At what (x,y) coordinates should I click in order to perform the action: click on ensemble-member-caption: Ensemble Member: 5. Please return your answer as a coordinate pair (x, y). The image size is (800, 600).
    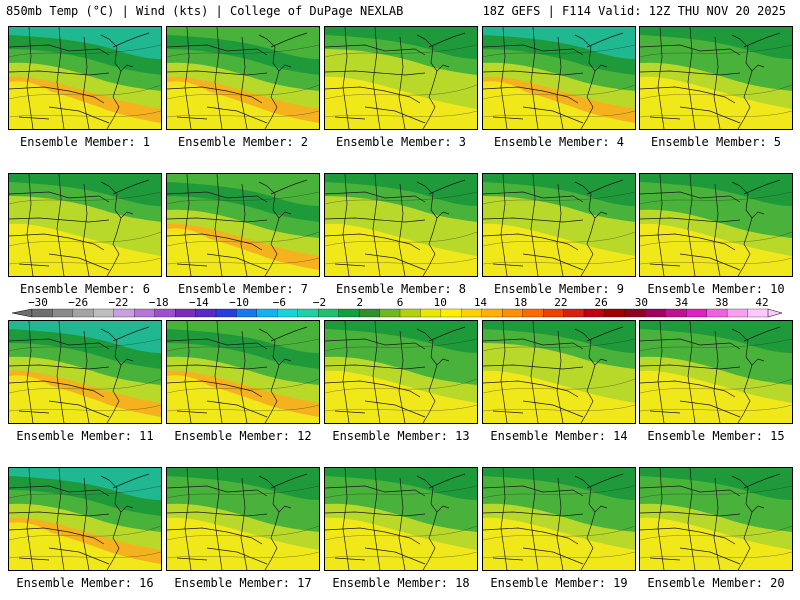
    Looking at the image, I should click on (716, 142).